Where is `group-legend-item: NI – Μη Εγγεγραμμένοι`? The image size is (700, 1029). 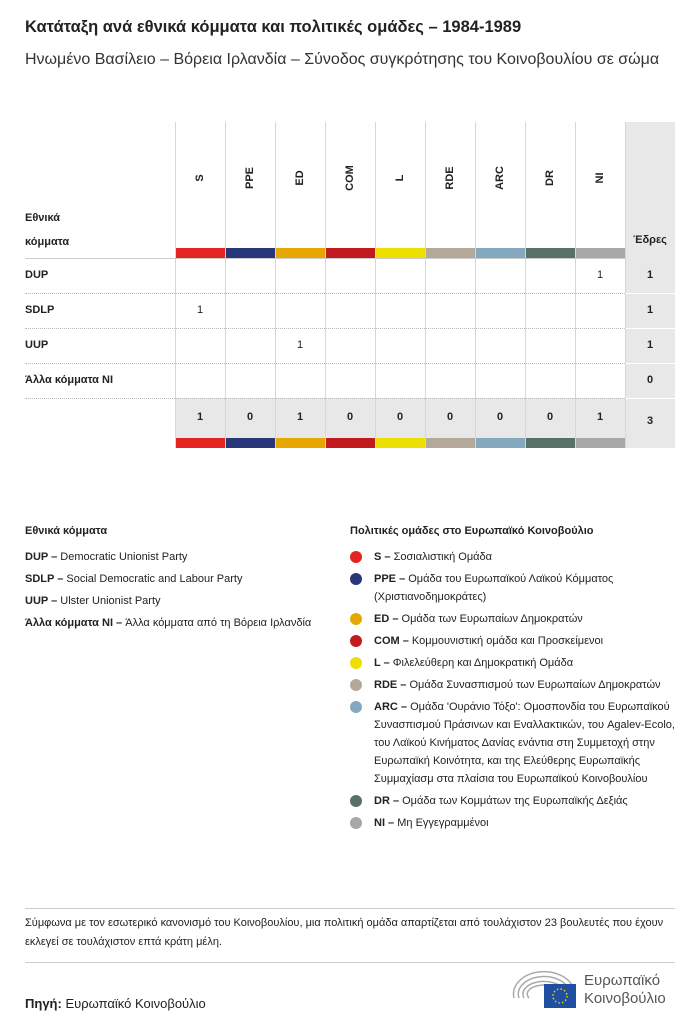
group-legend-item: NI – Μη Εγγεγραμμένοι is located at coordinates (515, 823).